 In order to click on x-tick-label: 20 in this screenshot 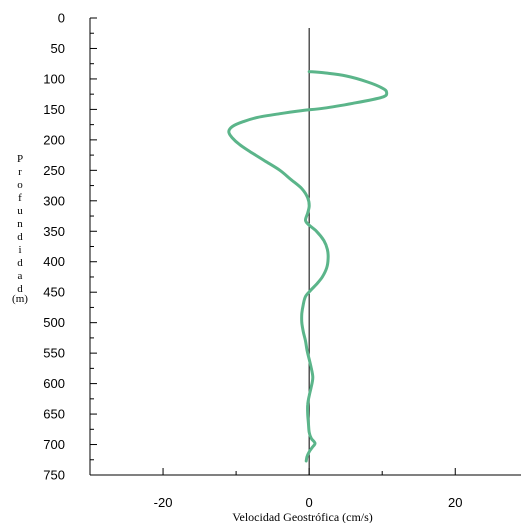, I will do `click(455, 502)`.